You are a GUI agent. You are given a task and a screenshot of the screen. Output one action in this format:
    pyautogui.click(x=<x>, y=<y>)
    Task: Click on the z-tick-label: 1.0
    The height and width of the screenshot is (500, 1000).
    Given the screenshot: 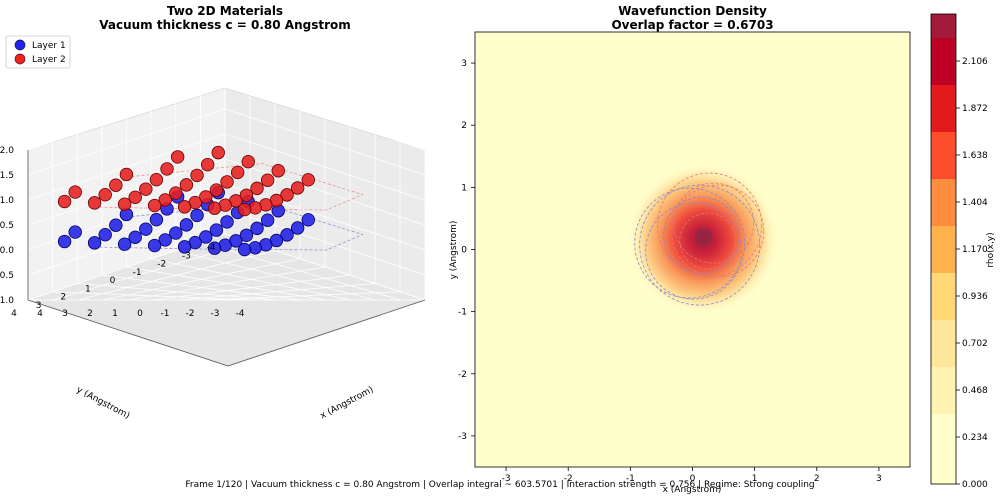 What is the action you would take?
    pyautogui.click(x=7, y=201)
    